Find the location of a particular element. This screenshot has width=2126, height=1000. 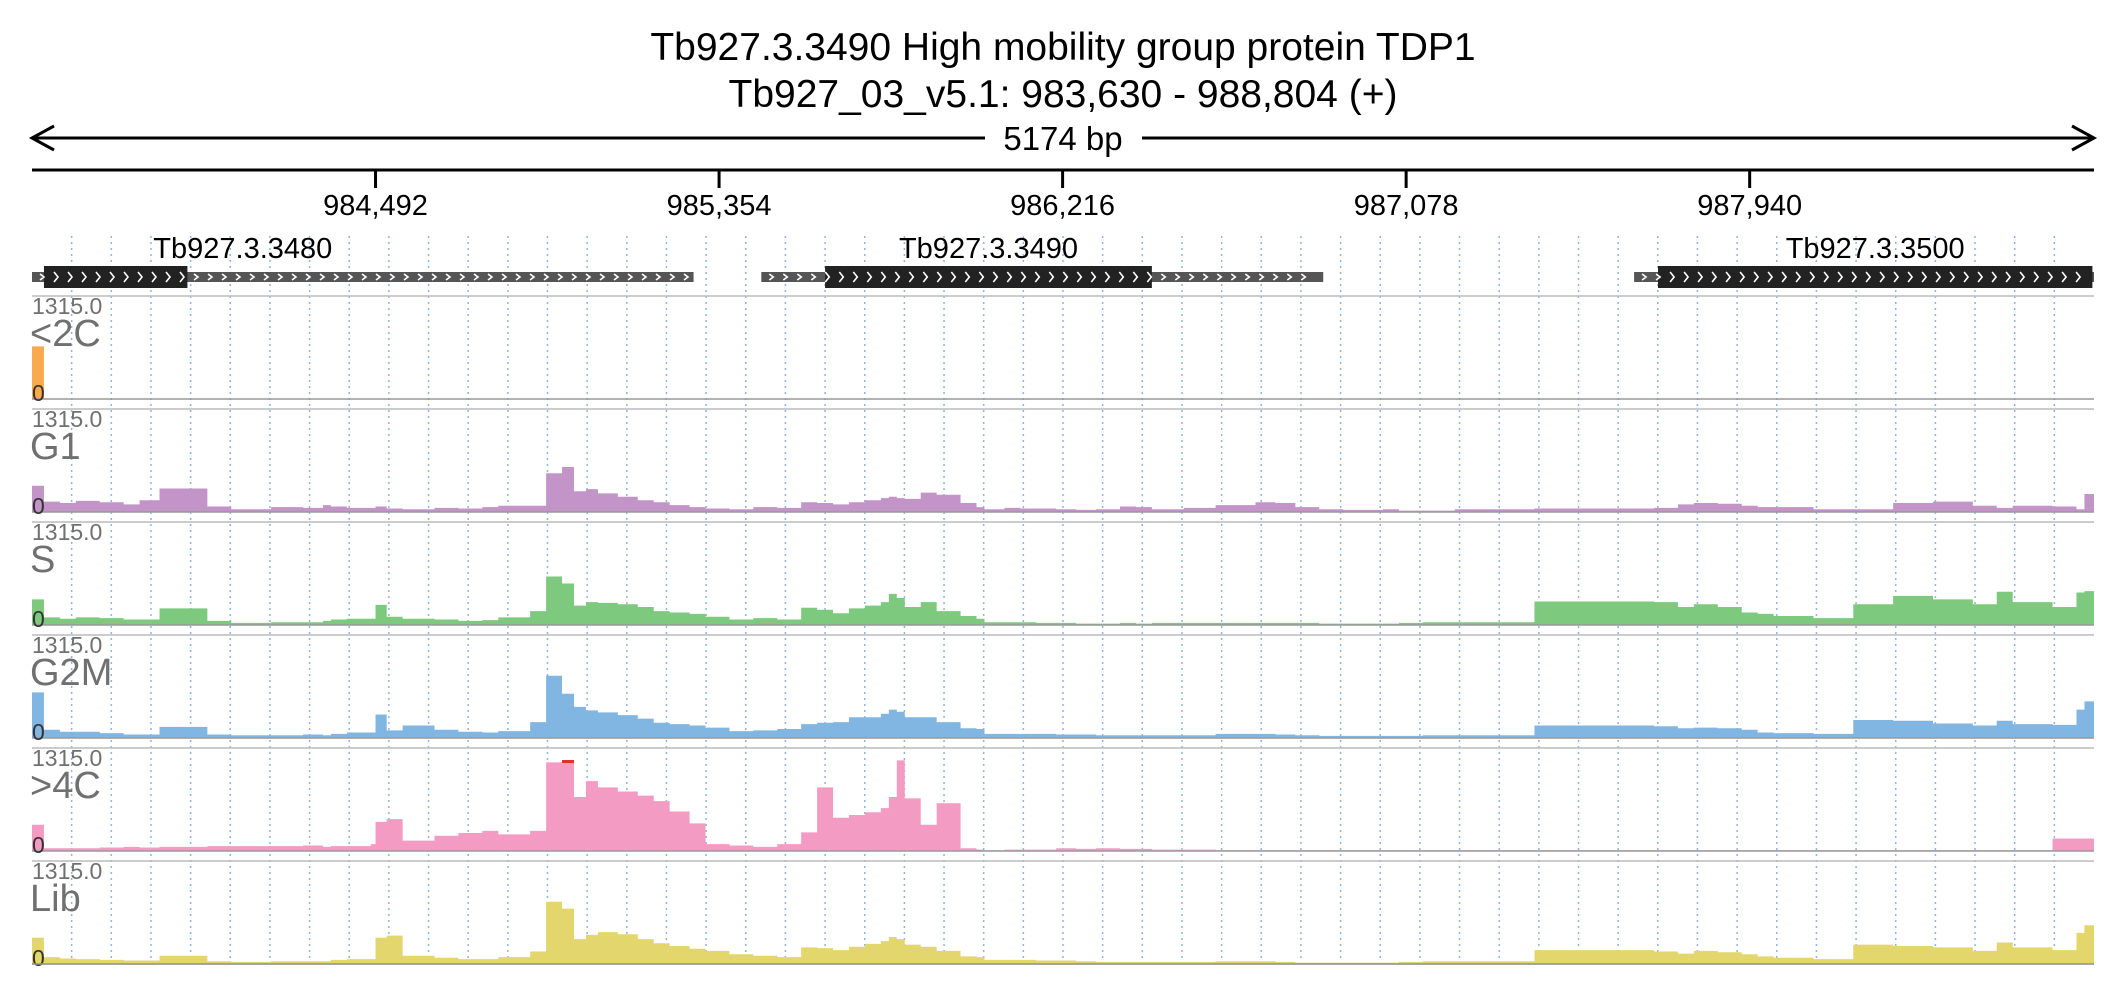

coverage-track: 1315.0<2C 0 is located at coordinates (1062, 349).